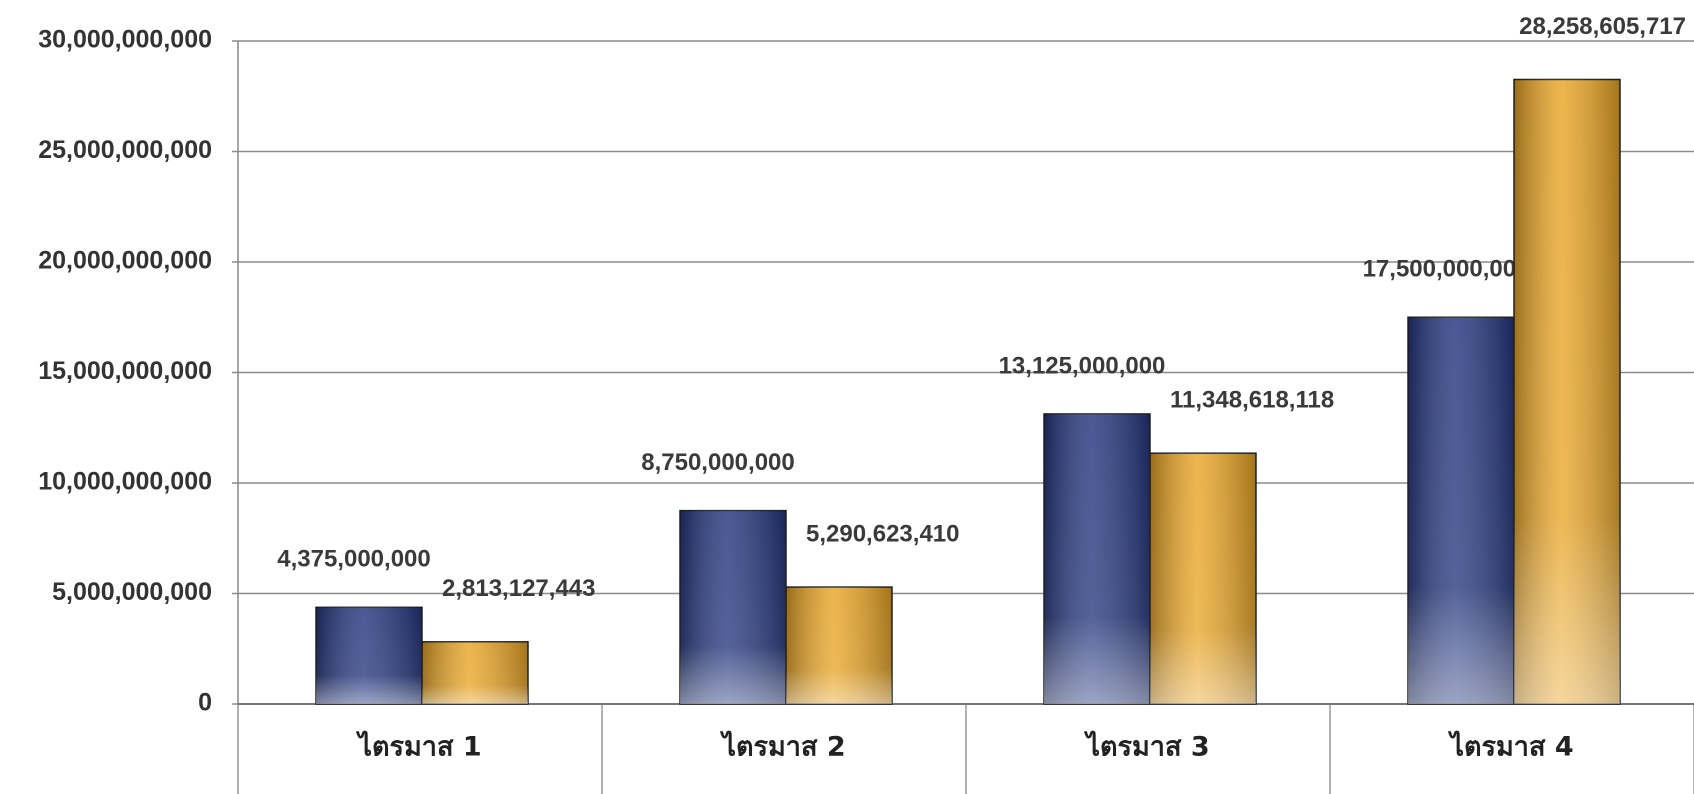 This screenshot has height=794, width=1694. What do you see at coordinates (1252, 400) in the screenshot?
I see `data-label: 11,348,618,118` at bounding box center [1252, 400].